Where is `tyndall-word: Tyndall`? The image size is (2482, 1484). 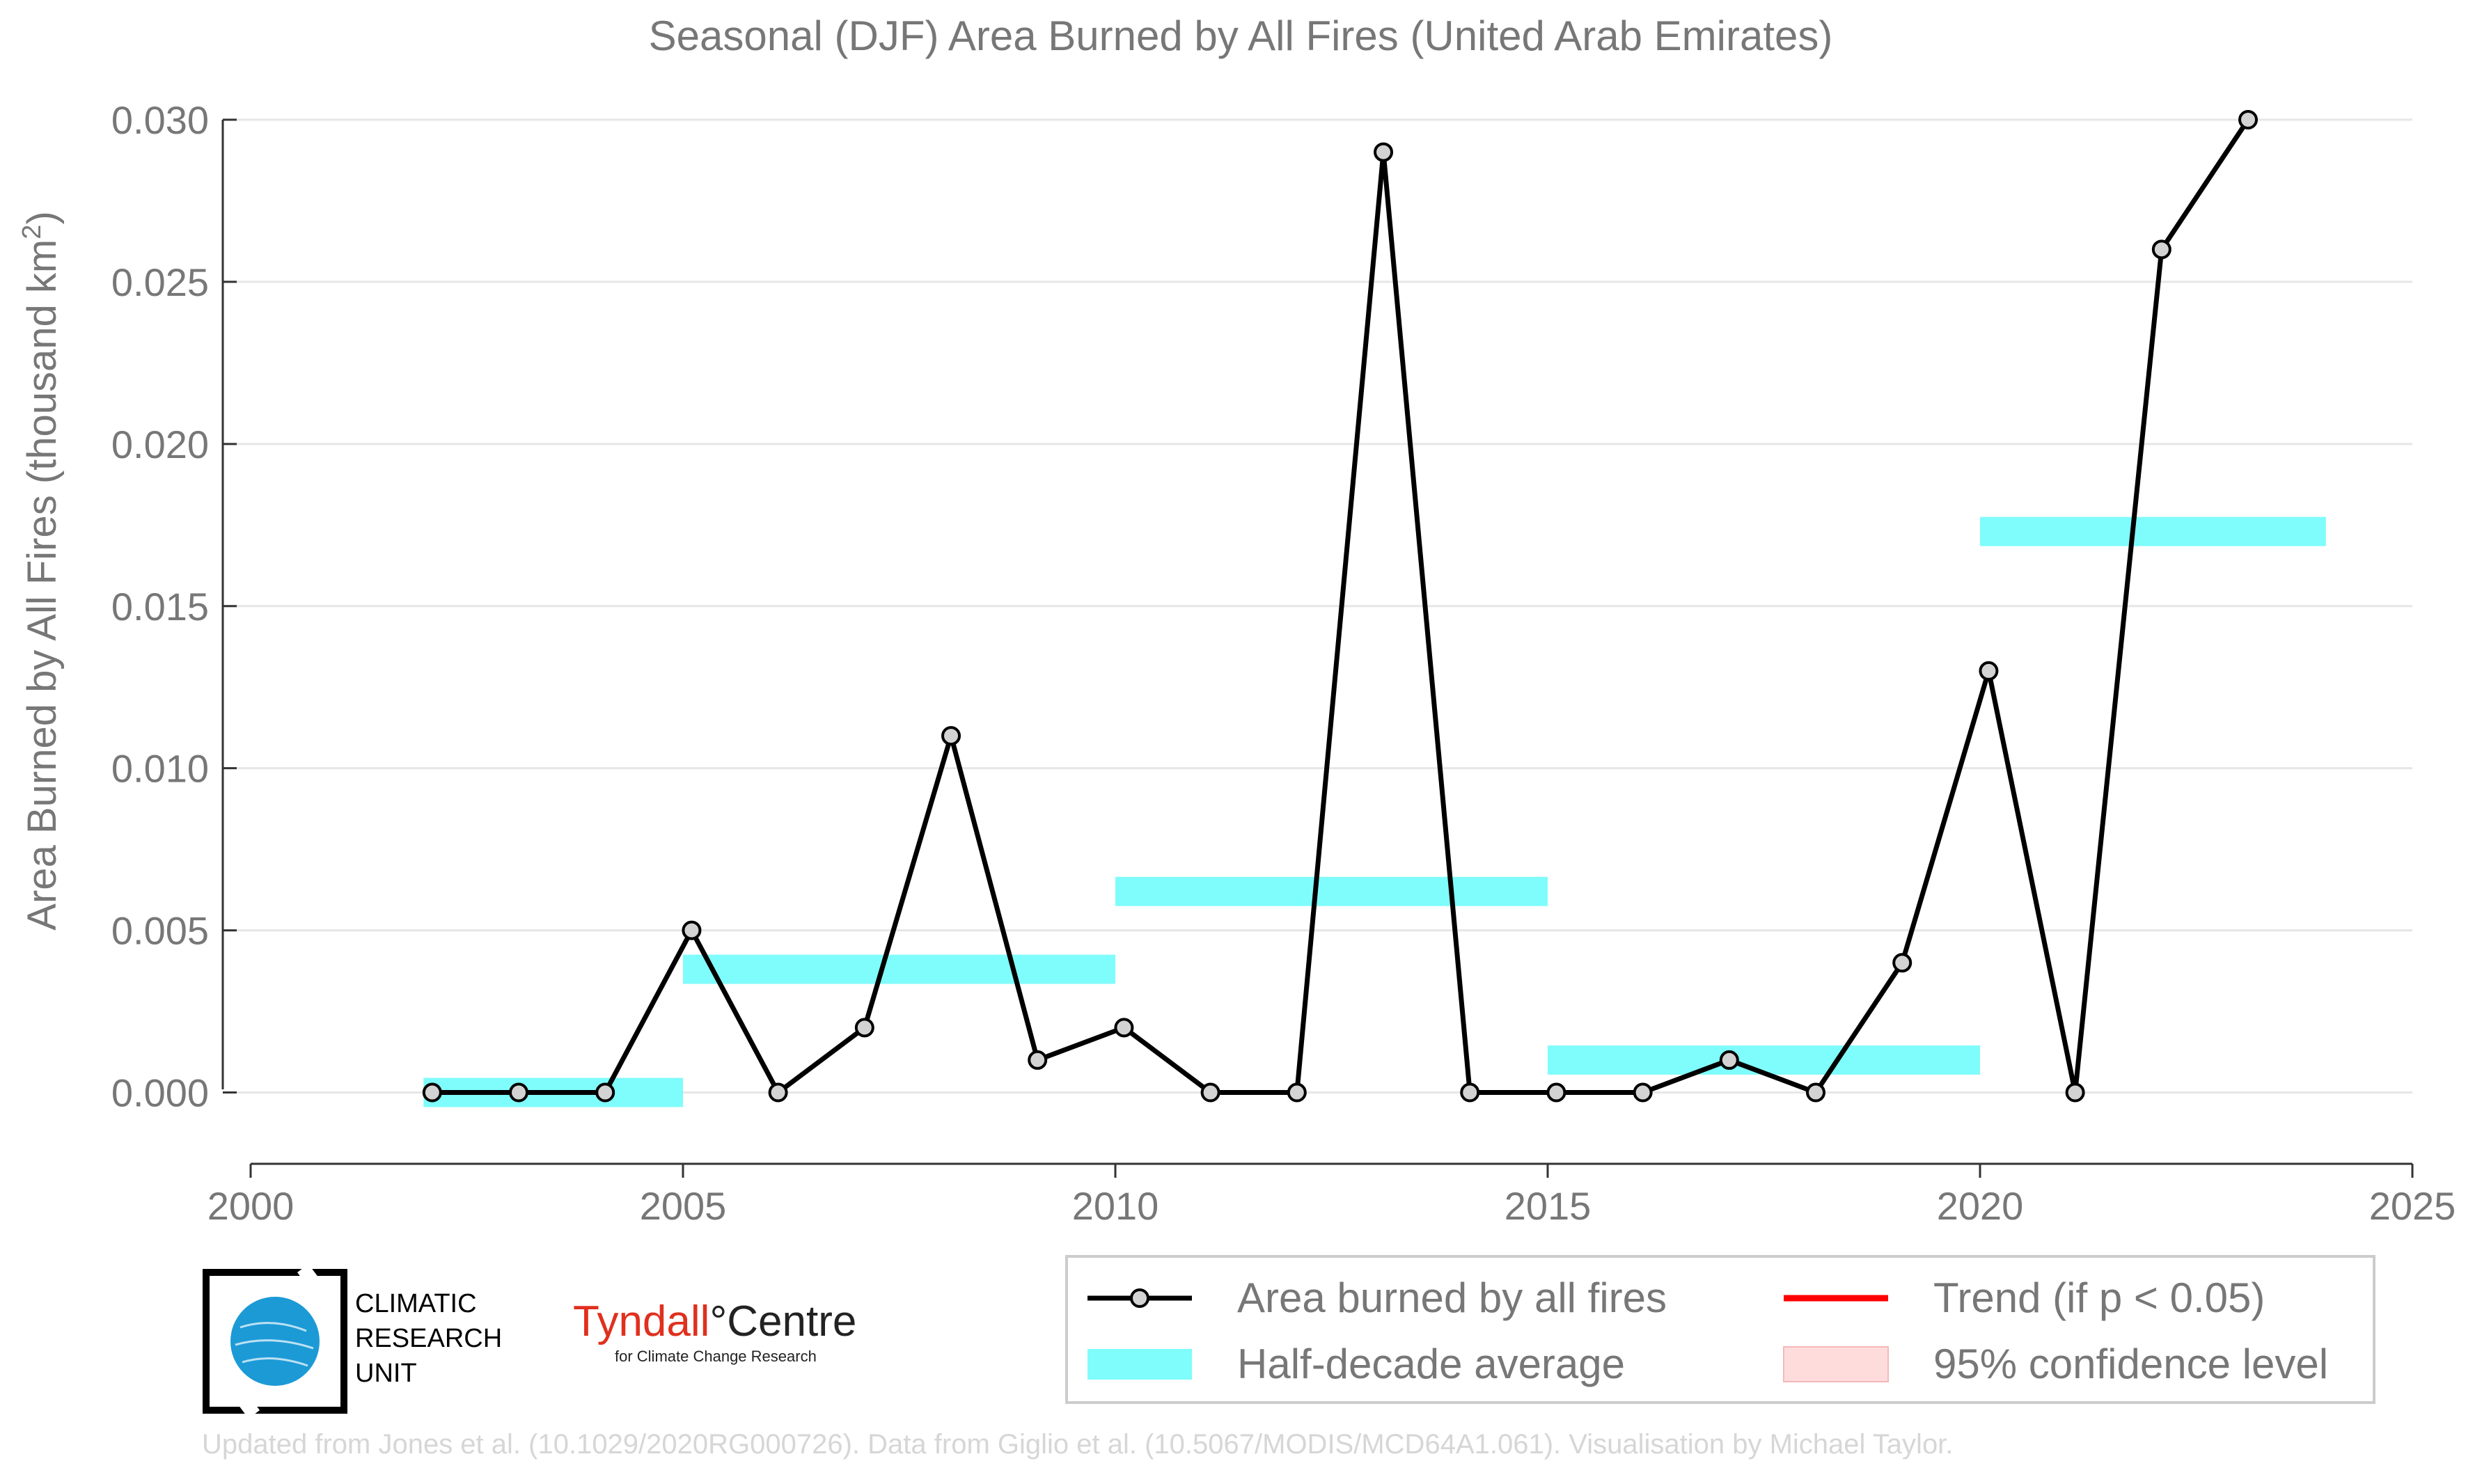
tyndall-word: Tyndall is located at coordinates (641, 1321).